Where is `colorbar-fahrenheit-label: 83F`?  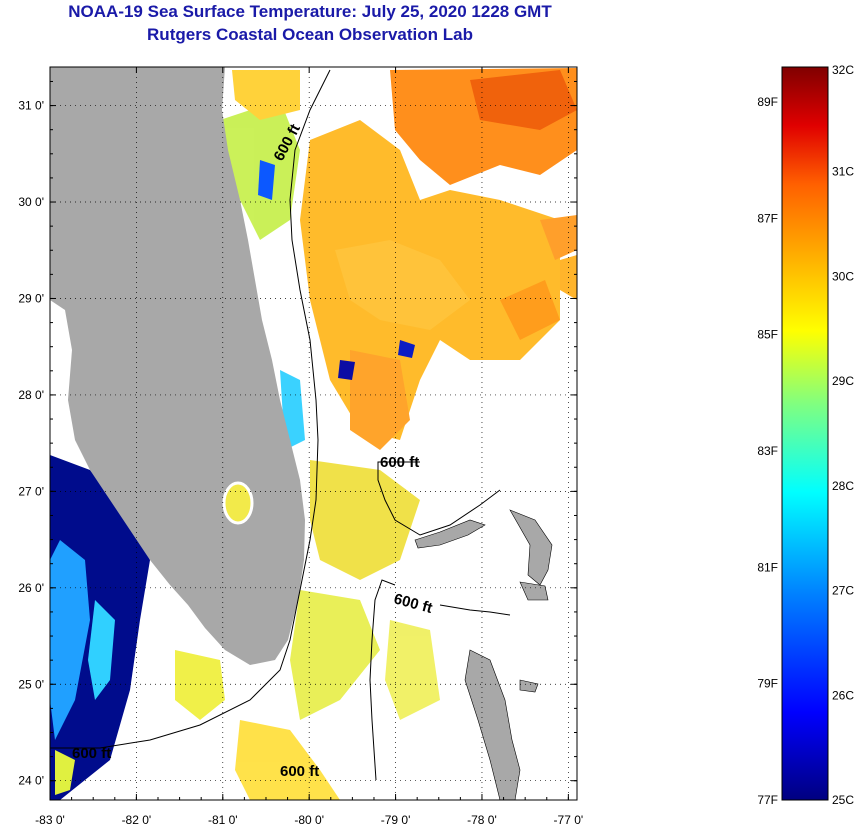
colorbar-fahrenheit-label: 83F is located at coordinates (767, 451).